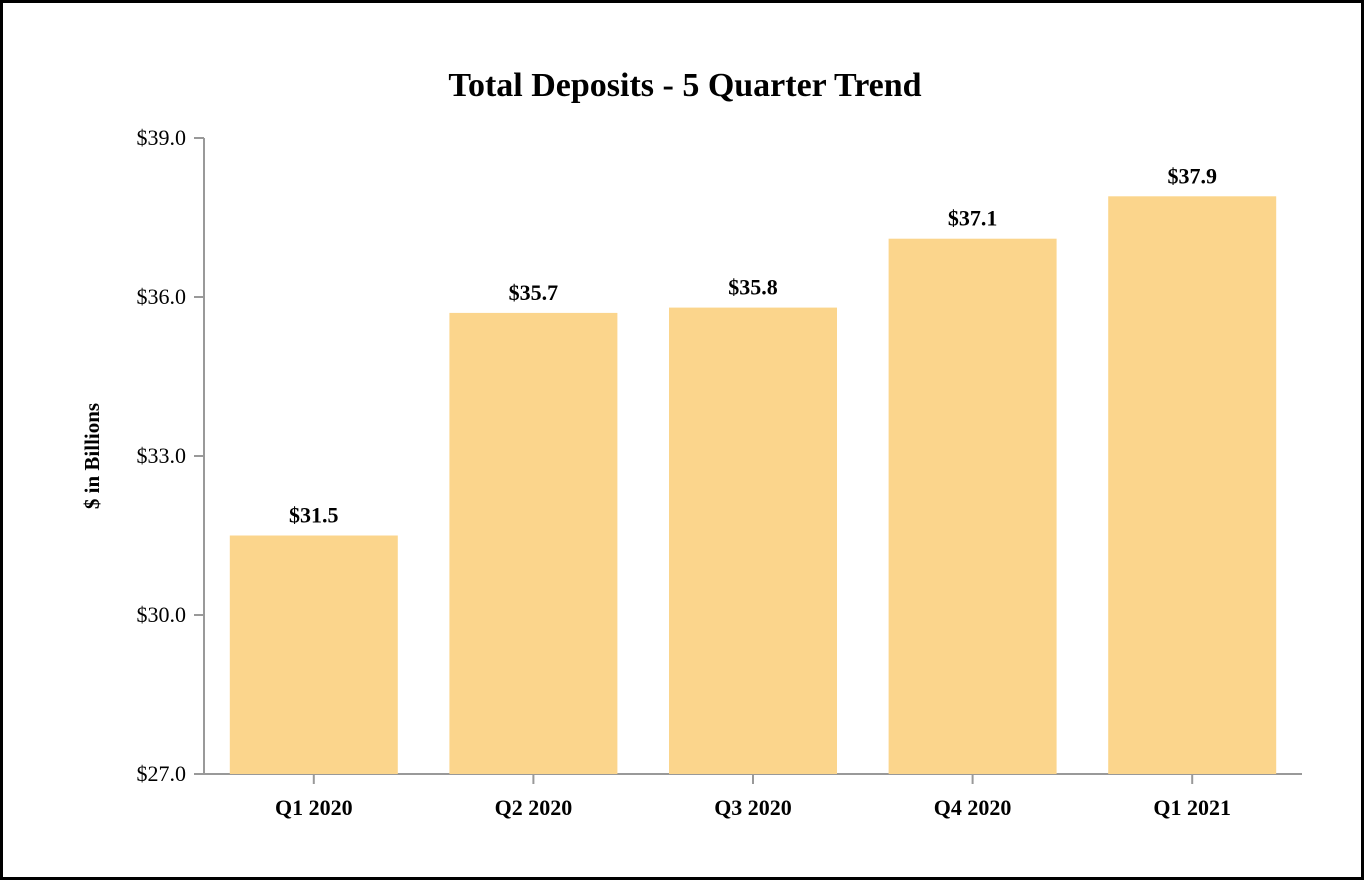  What do you see at coordinates (753, 287) in the screenshot?
I see `data-label: $35.8` at bounding box center [753, 287].